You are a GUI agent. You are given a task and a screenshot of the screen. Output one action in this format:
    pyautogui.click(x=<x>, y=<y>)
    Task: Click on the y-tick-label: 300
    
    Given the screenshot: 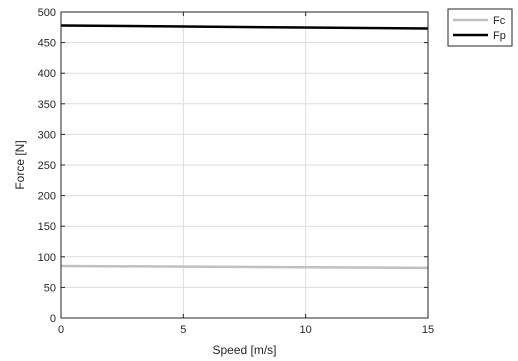 What is the action you would take?
    pyautogui.click(x=47, y=135)
    